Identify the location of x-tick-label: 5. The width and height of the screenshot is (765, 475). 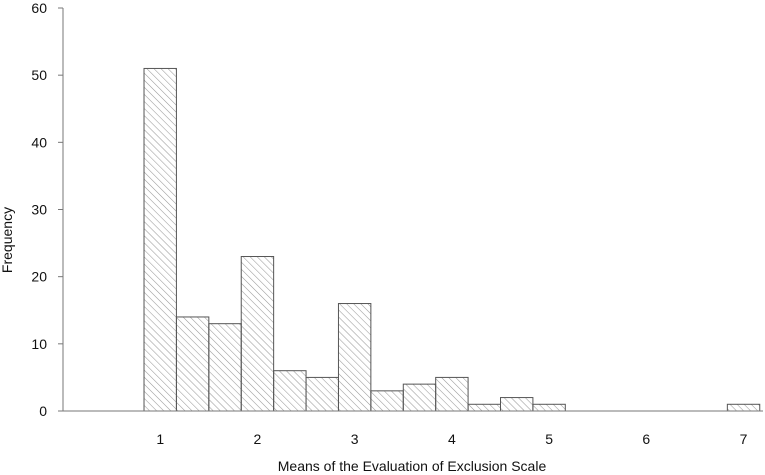
(549, 439).